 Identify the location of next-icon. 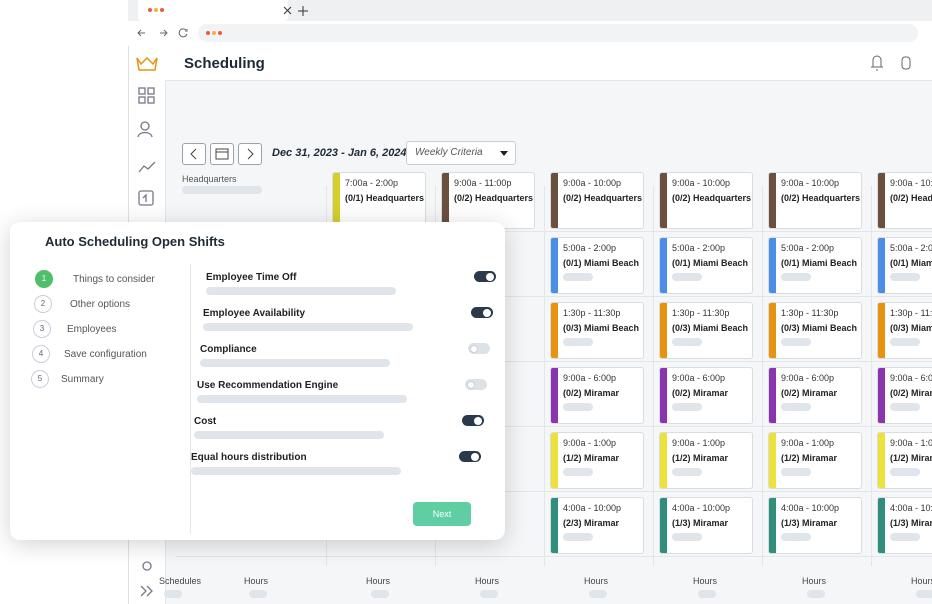
(250, 154).